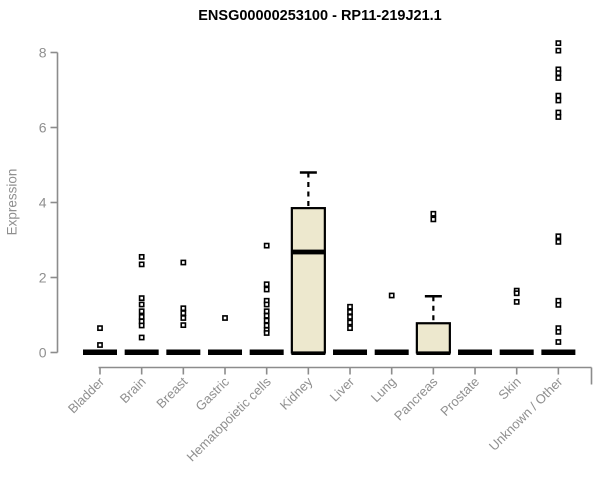  What do you see at coordinates (133, 390) in the screenshot?
I see `x-category-label: Brain` at bounding box center [133, 390].